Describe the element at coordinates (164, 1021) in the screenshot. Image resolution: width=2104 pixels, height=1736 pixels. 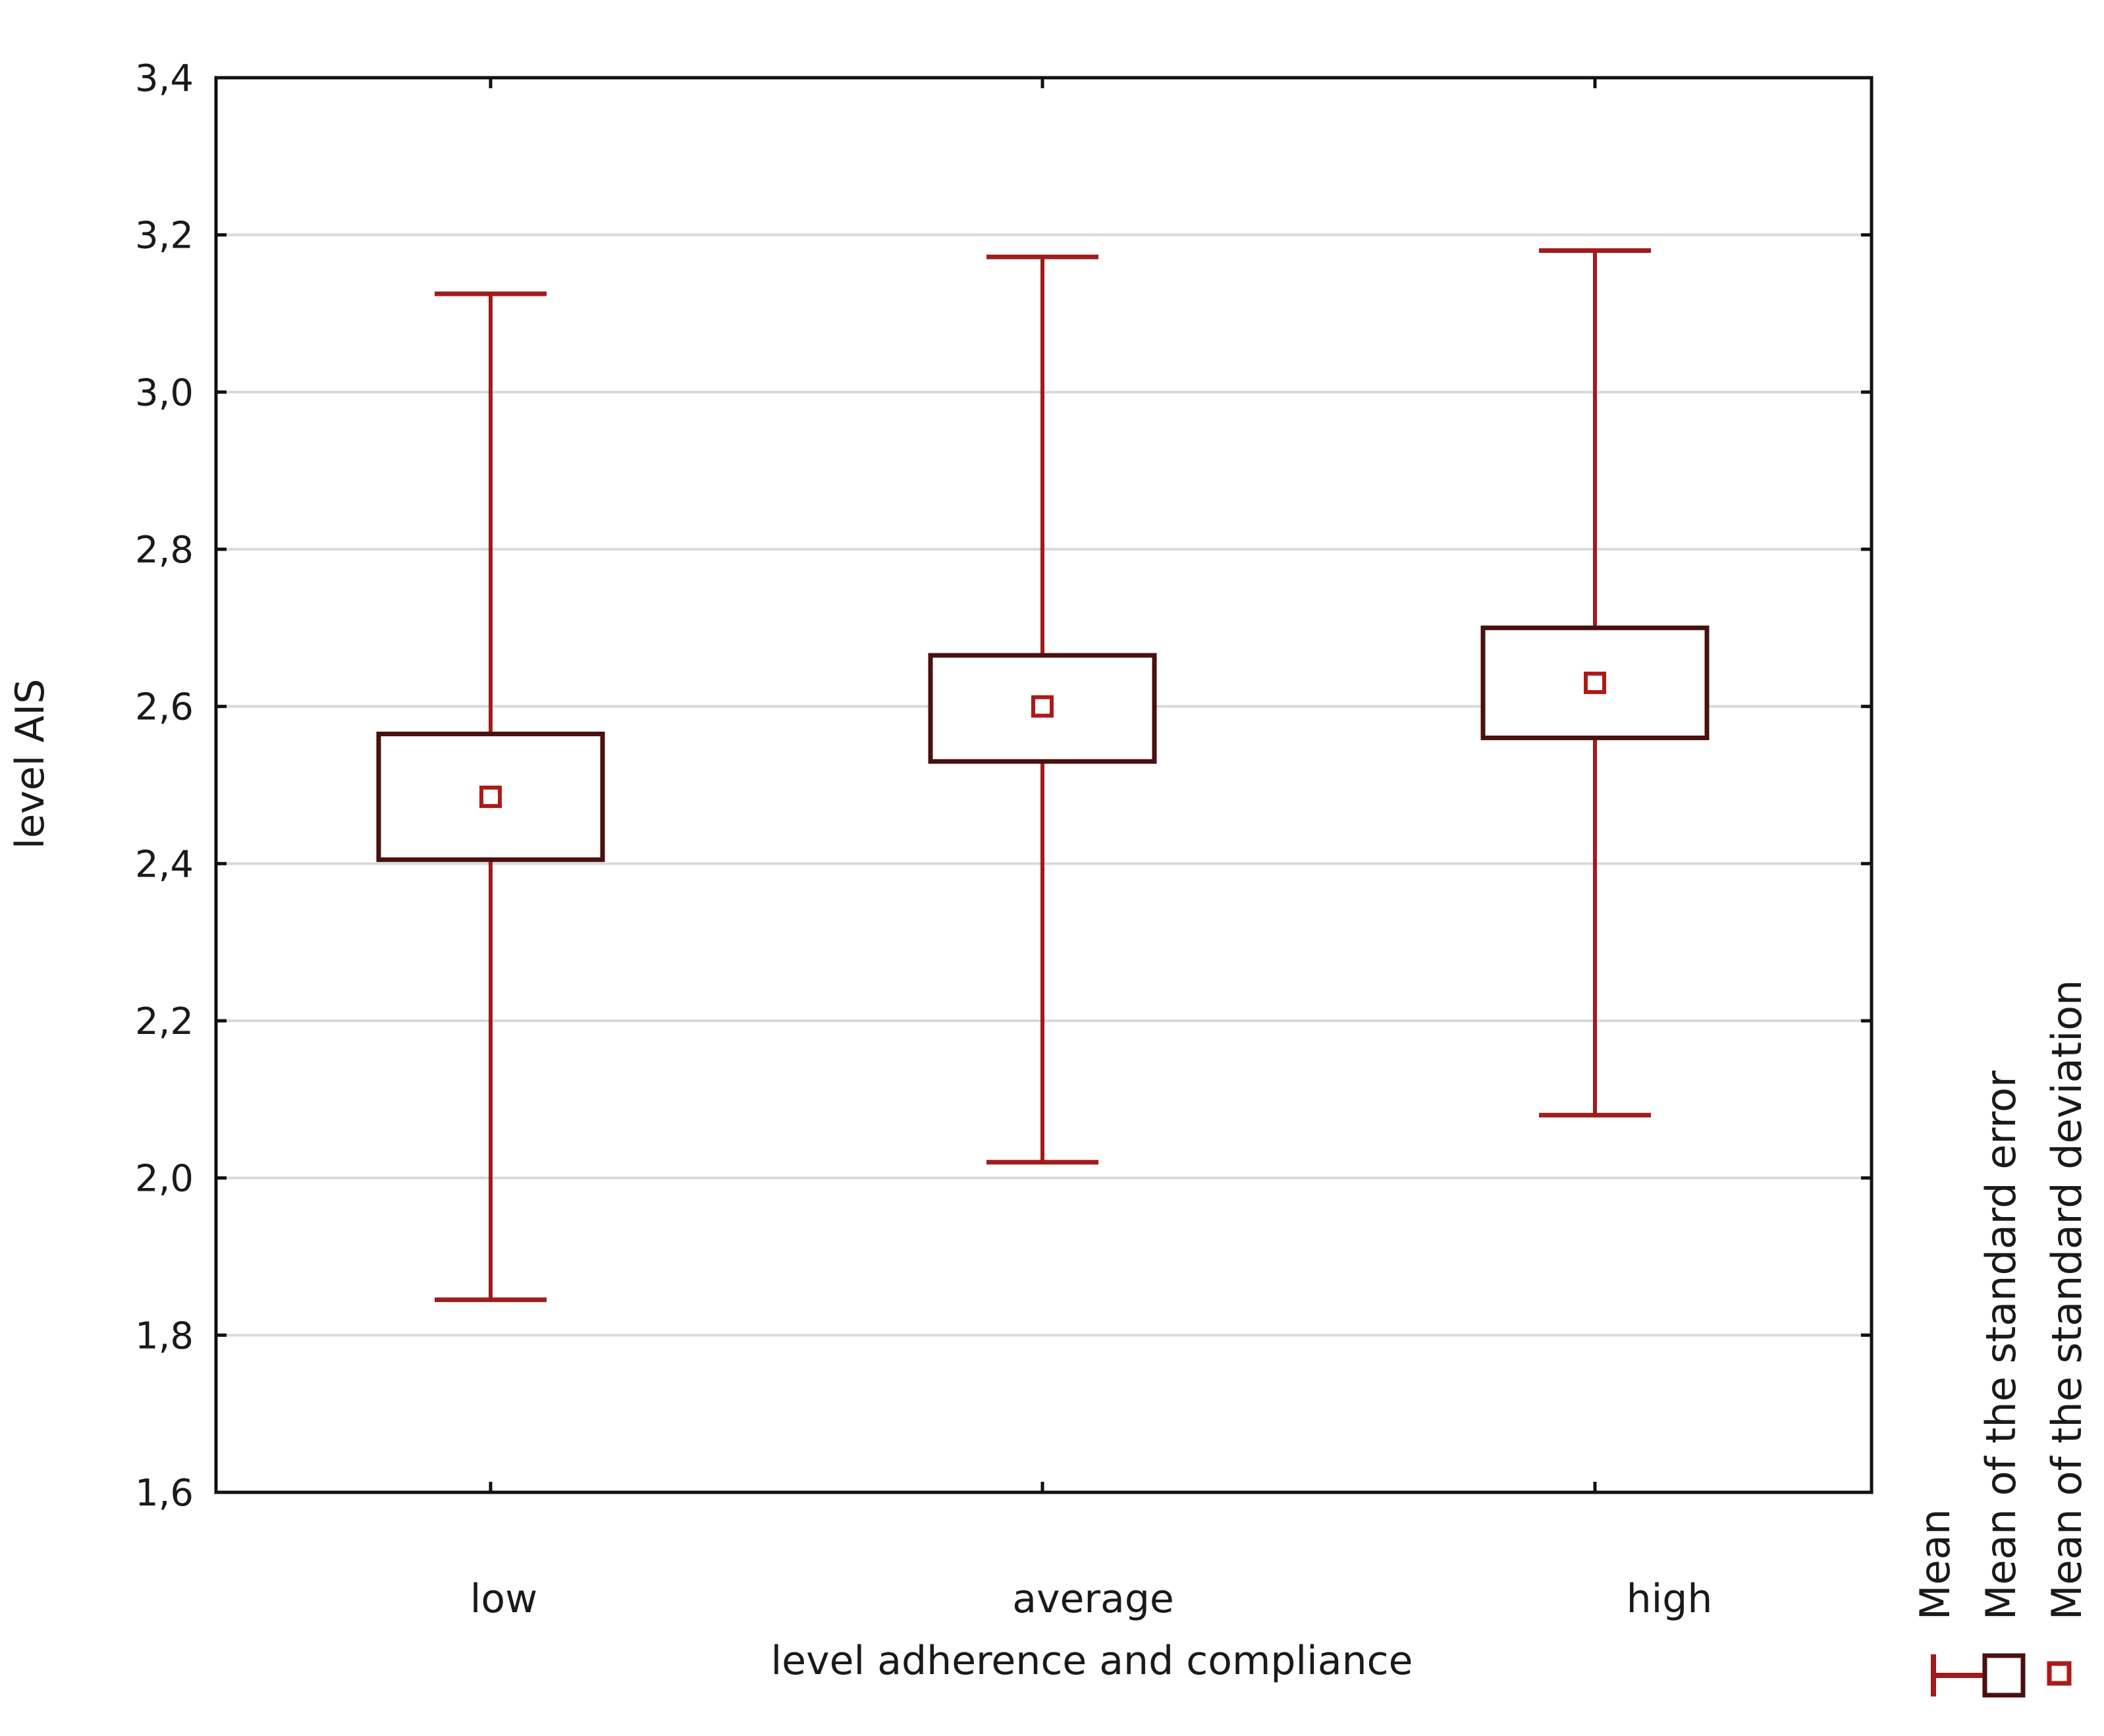
I see `y-tick-label: 2,2` at that location.